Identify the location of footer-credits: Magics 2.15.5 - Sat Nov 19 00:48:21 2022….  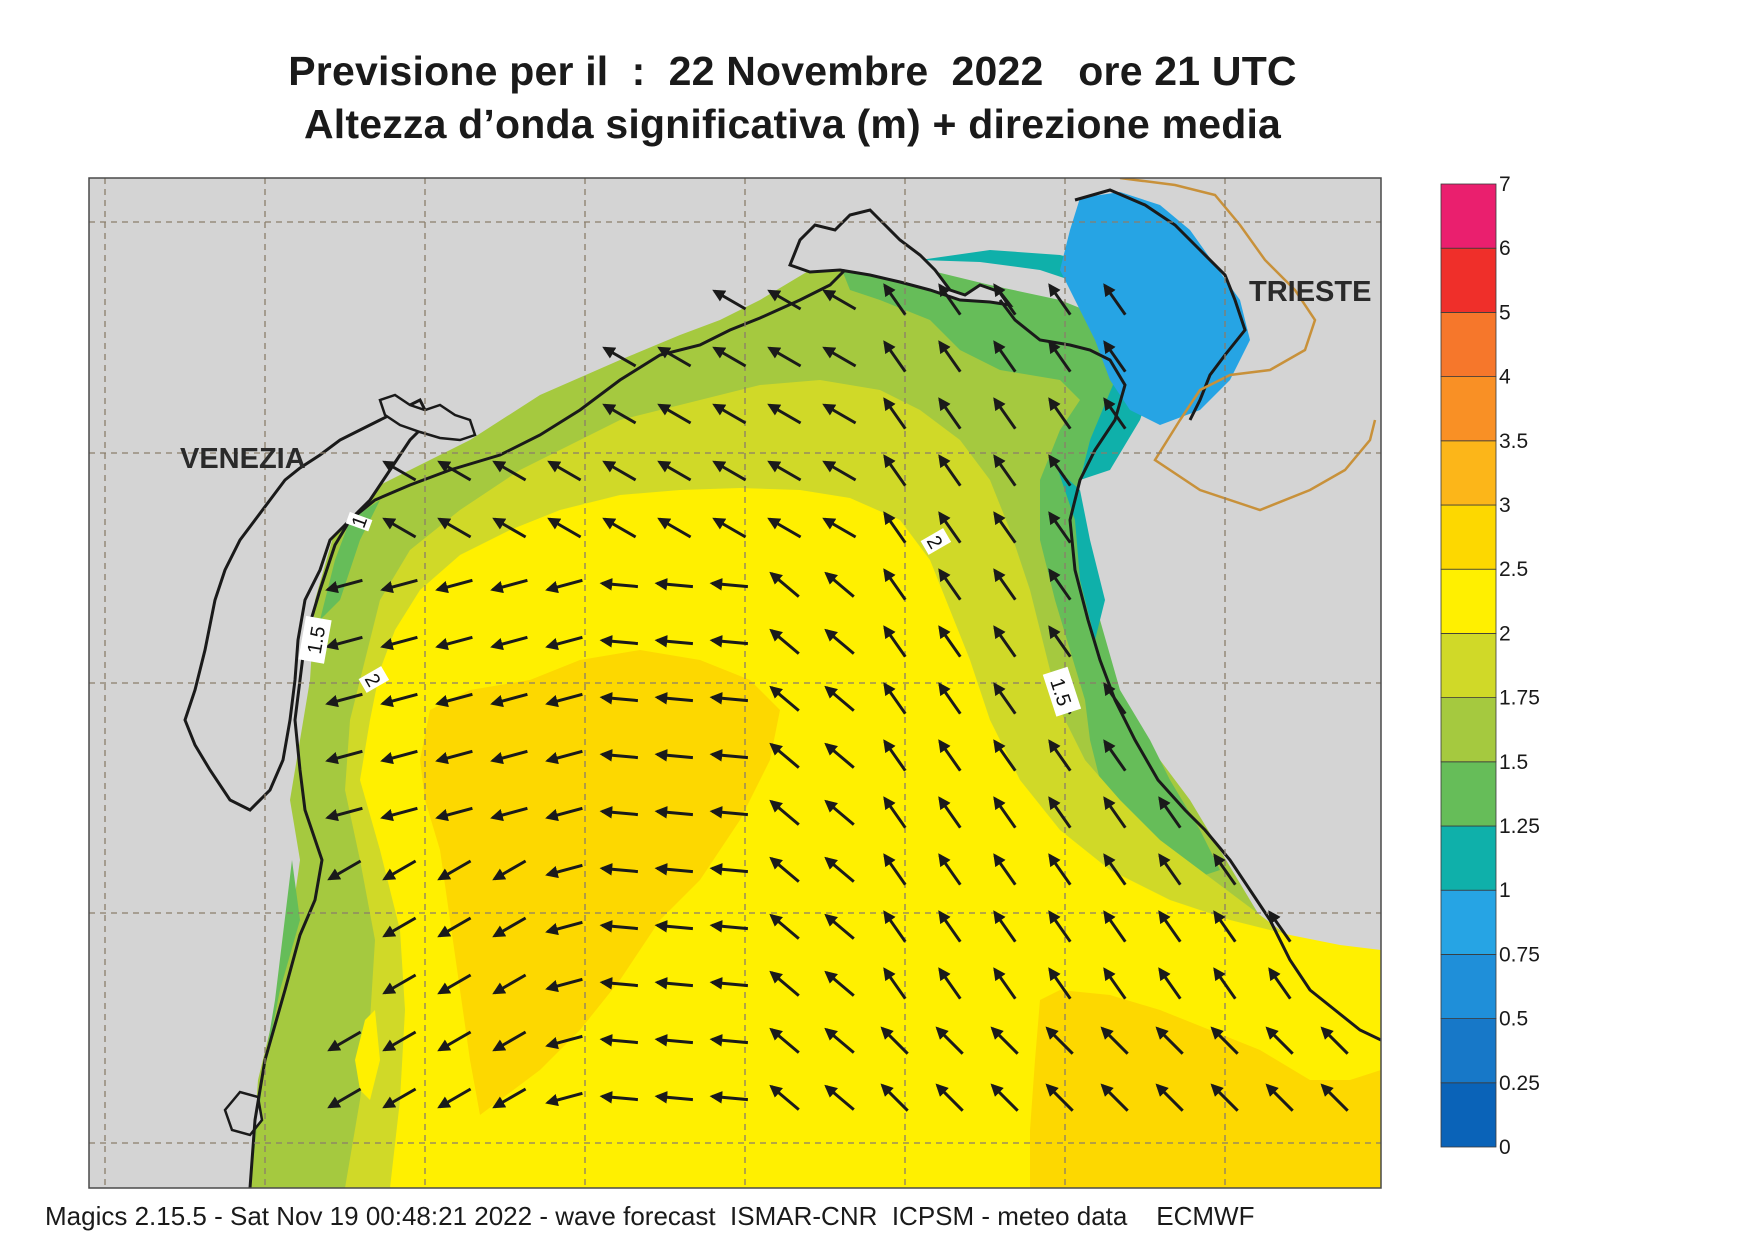
(650, 1216).